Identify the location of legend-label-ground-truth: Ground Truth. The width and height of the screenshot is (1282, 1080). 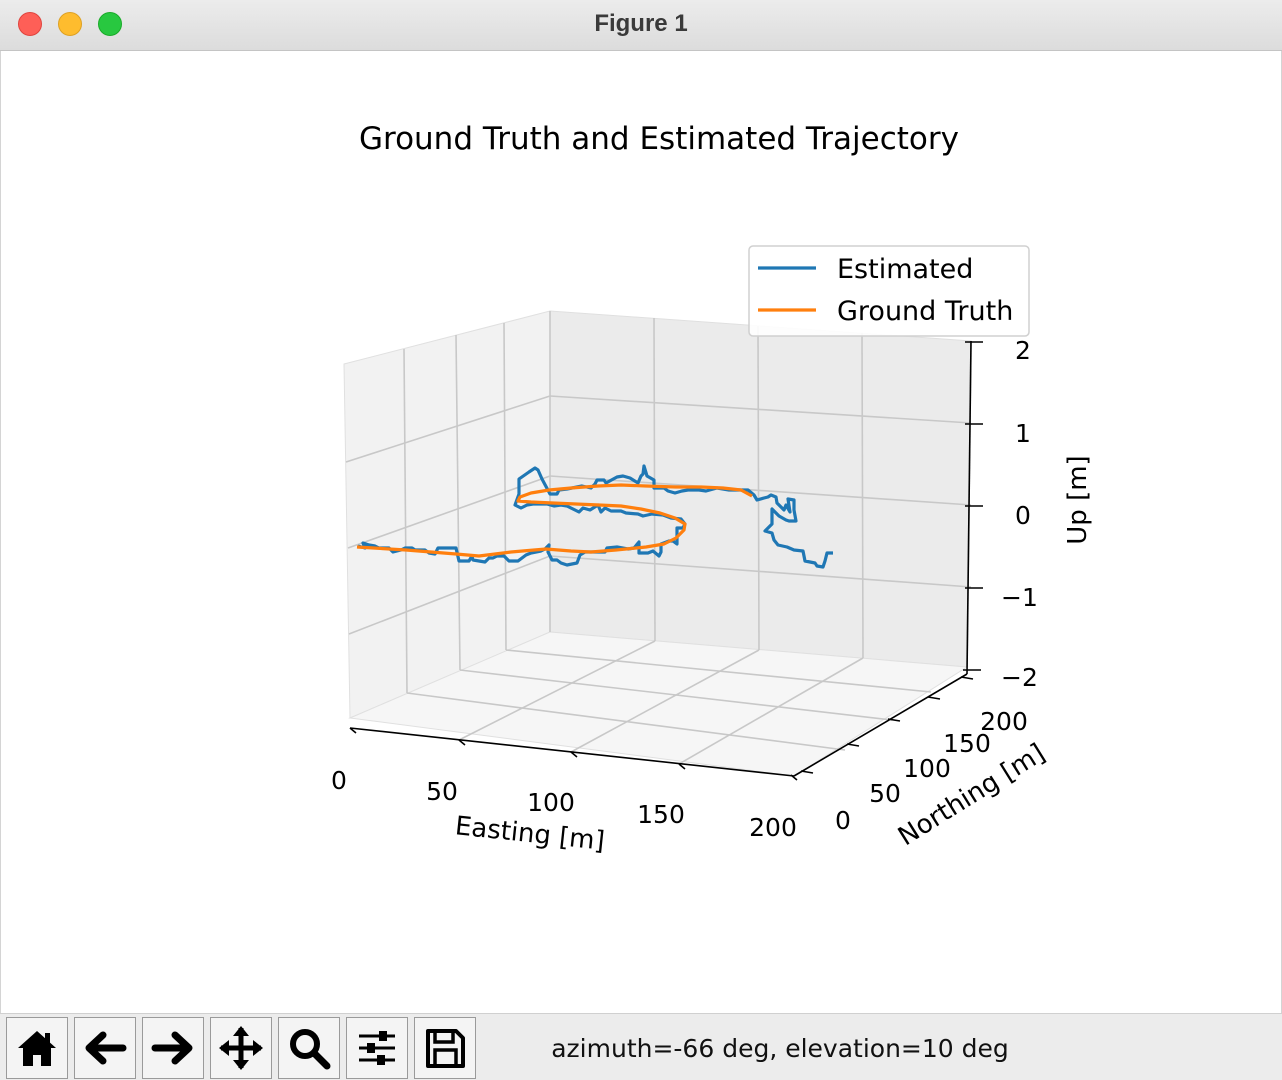
(925, 311).